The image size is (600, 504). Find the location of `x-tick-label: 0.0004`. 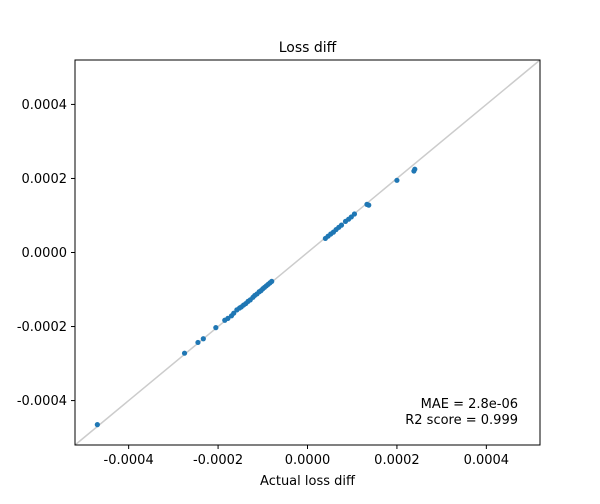

x-tick-label: 0.0004 is located at coordinates (487, 460).